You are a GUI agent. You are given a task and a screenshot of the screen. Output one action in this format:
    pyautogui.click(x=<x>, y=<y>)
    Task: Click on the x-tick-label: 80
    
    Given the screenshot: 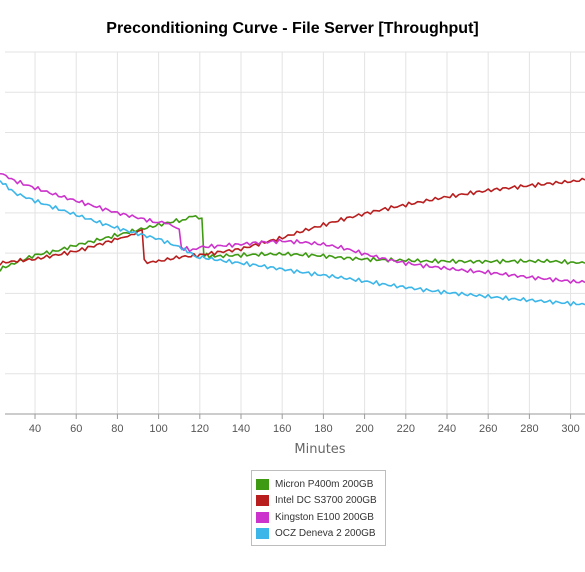 What is the action you would take?
    pyautogui.click(x=117, y=429)
    